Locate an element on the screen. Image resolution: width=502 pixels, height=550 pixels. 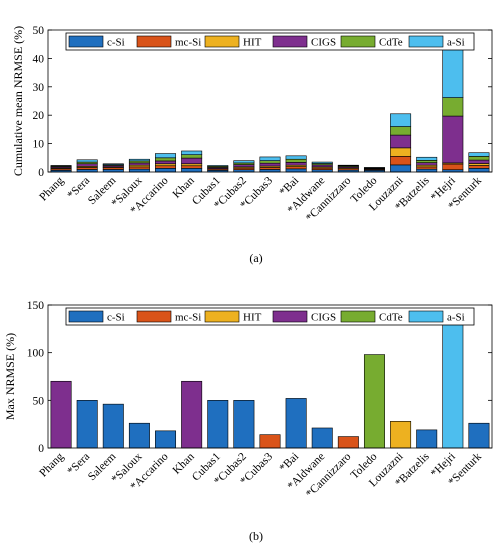
bar-aldwane-a-si is located at coordinates (322, 162).